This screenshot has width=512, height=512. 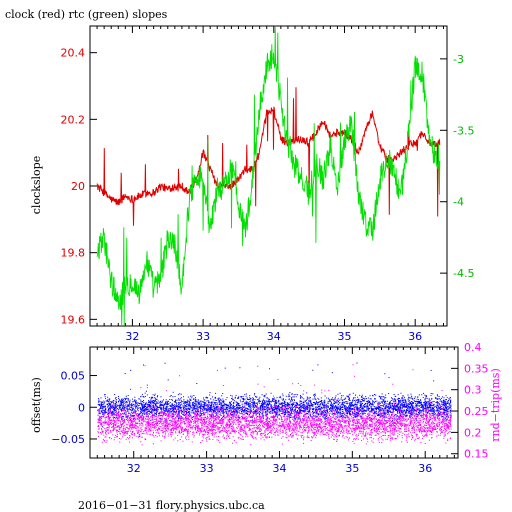 I want to click on roundtrip-point-cloud, so click(x=274, y=405).